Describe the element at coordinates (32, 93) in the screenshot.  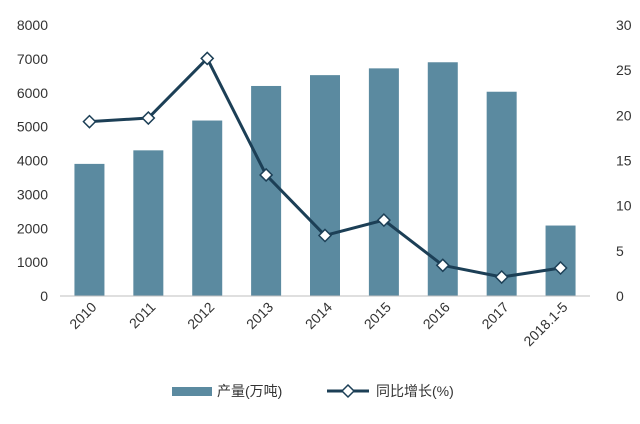
I see `y-left-tick-label: 6000` at that location.